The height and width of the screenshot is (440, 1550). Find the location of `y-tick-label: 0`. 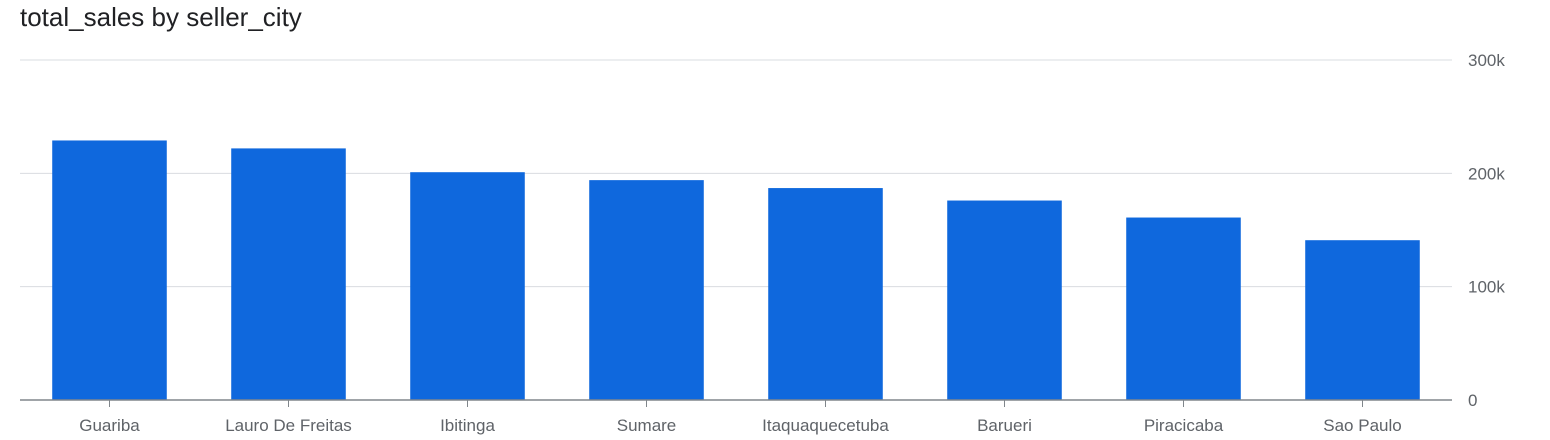

y-tick-label: 0 is located at coordinates (1472, 400).